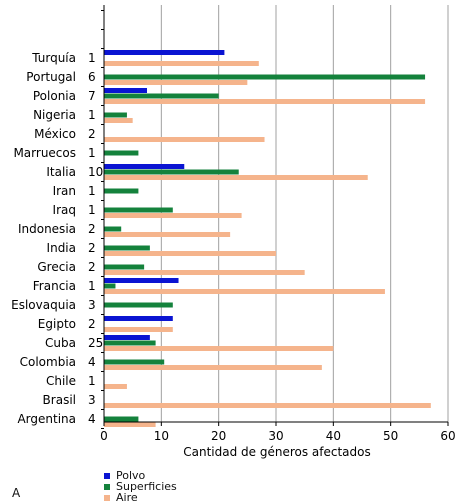 The height and width of the screenshot is (504, 457). Describe the element at coordinates (61, 172) in the screenshot. I see `category-label: Italia` at that location.